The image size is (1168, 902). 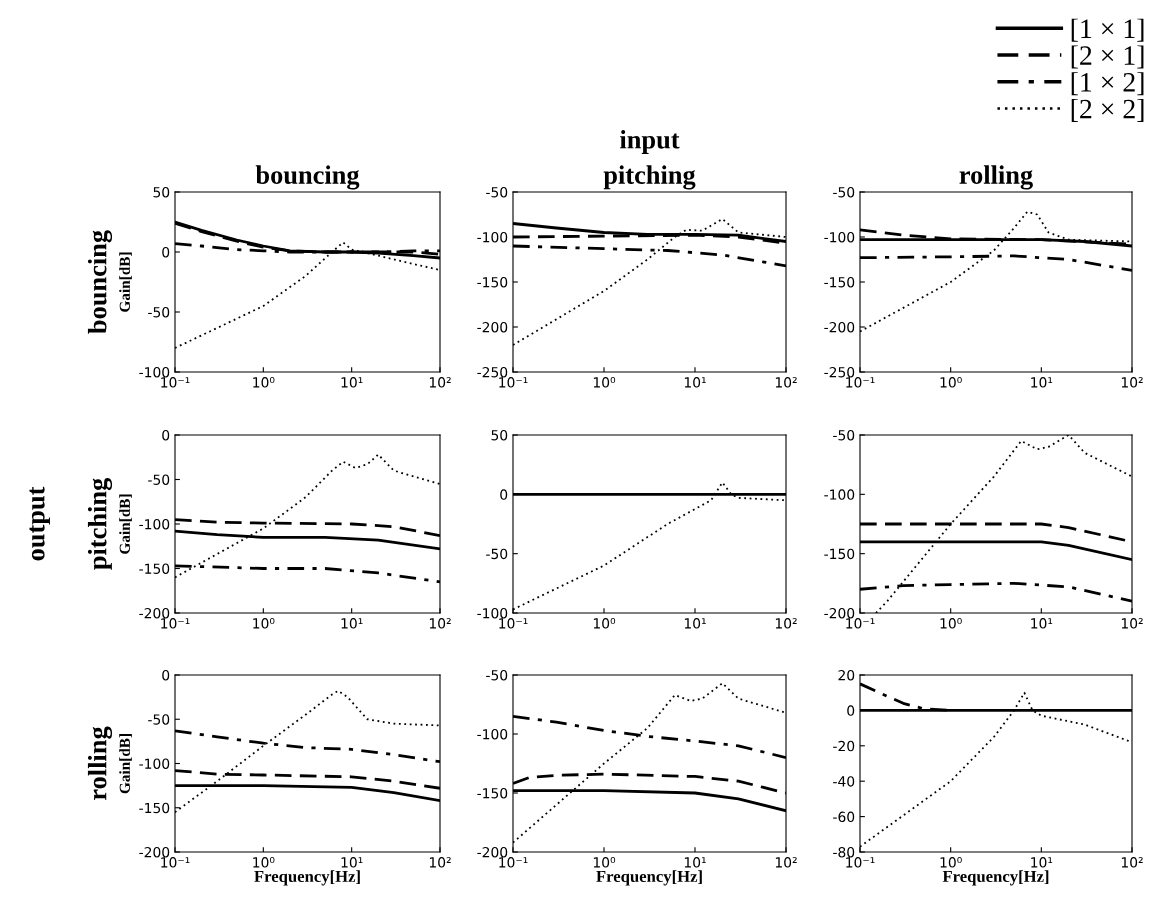 I want to click on text: bouncing, so click(x=100, y=282).